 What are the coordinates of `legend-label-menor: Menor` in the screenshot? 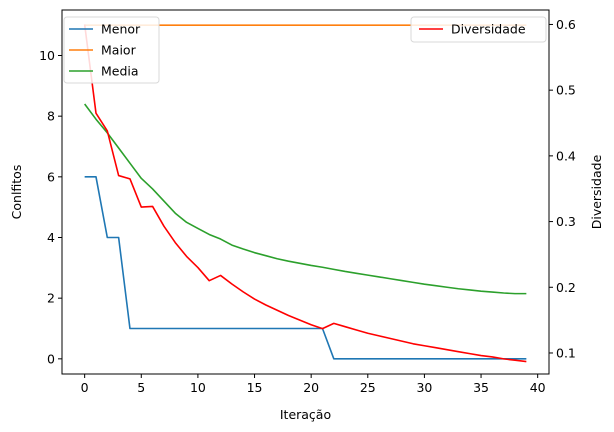 It's located at (121, 29).